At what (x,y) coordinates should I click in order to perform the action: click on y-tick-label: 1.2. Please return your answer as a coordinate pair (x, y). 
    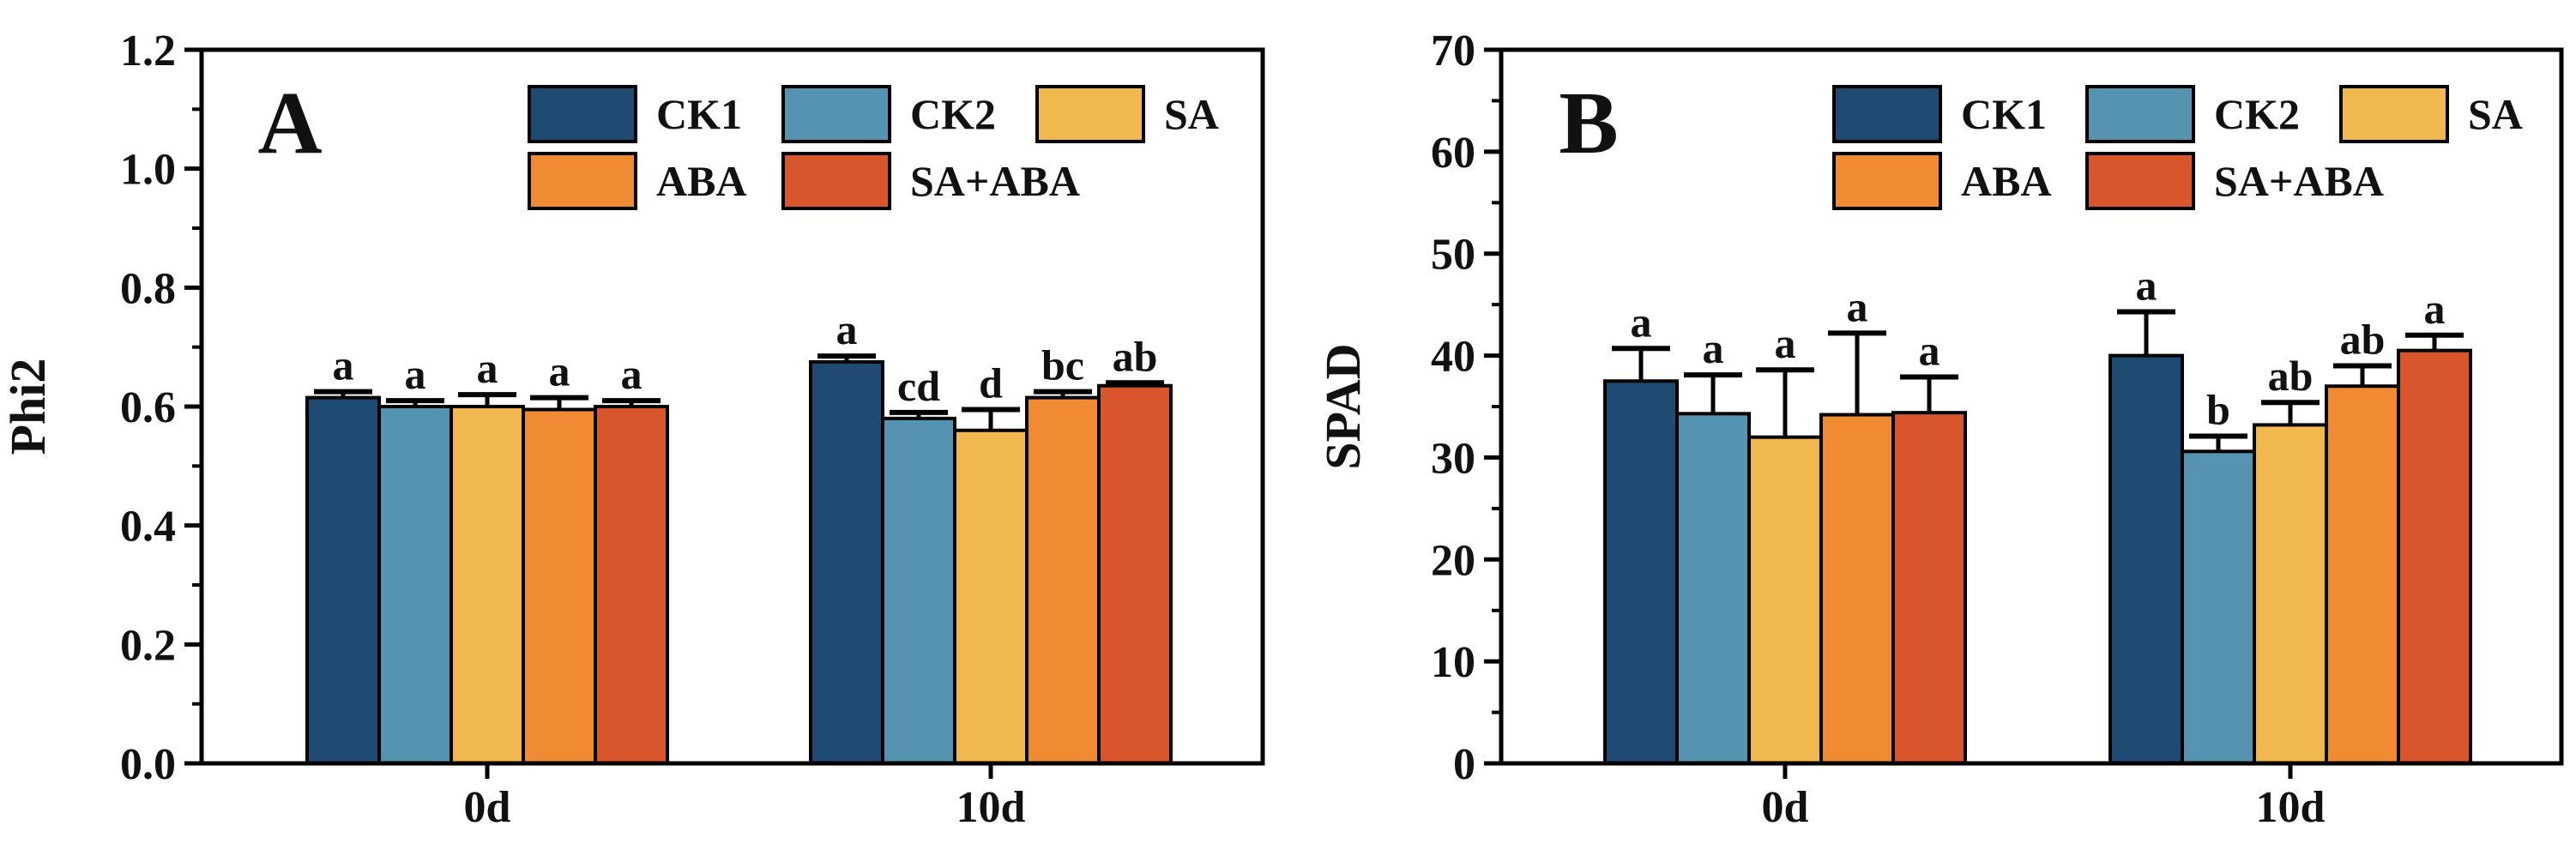
    Looking at the image, I should click on (148, 51).